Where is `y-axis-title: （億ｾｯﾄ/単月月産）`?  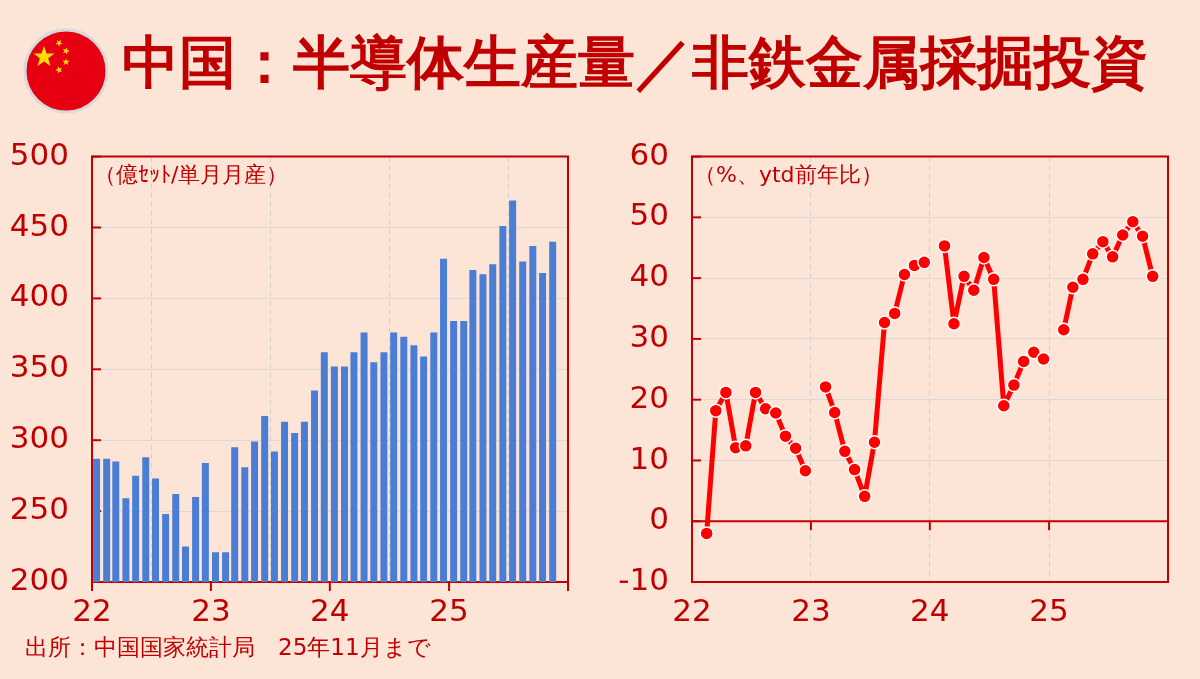
y-axis-title: （億ｾｯﾄ/単月月産） is located at coordinates (191, 174).